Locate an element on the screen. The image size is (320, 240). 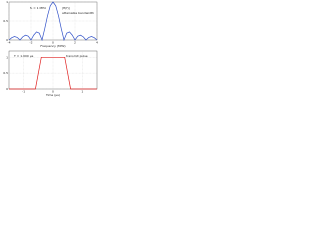
x-axis-label: Time (μs) is located at coordinates (52, 95).